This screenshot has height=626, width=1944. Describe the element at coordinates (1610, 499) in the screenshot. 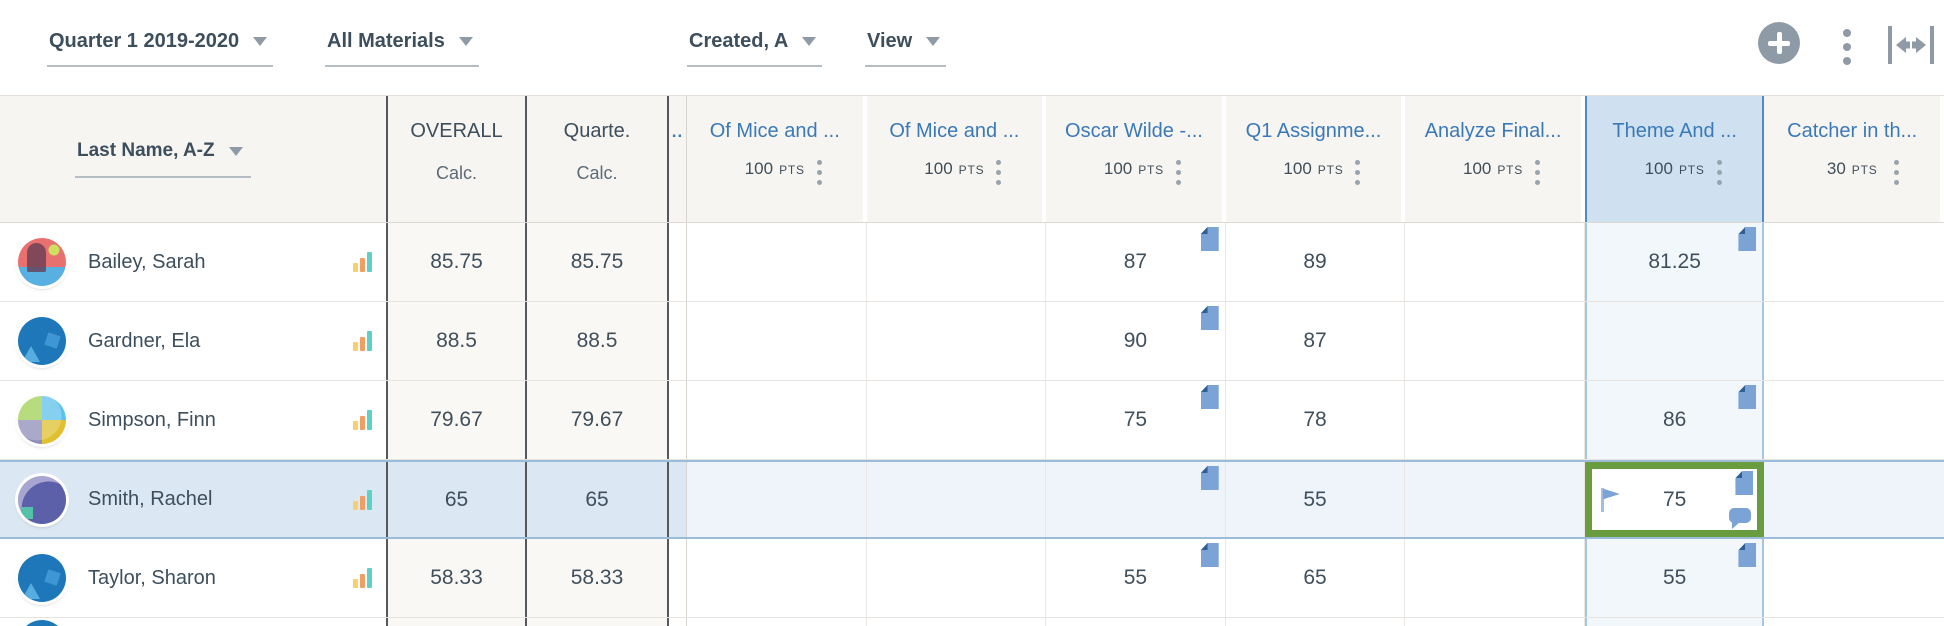

I see `flag-icon` at that location.